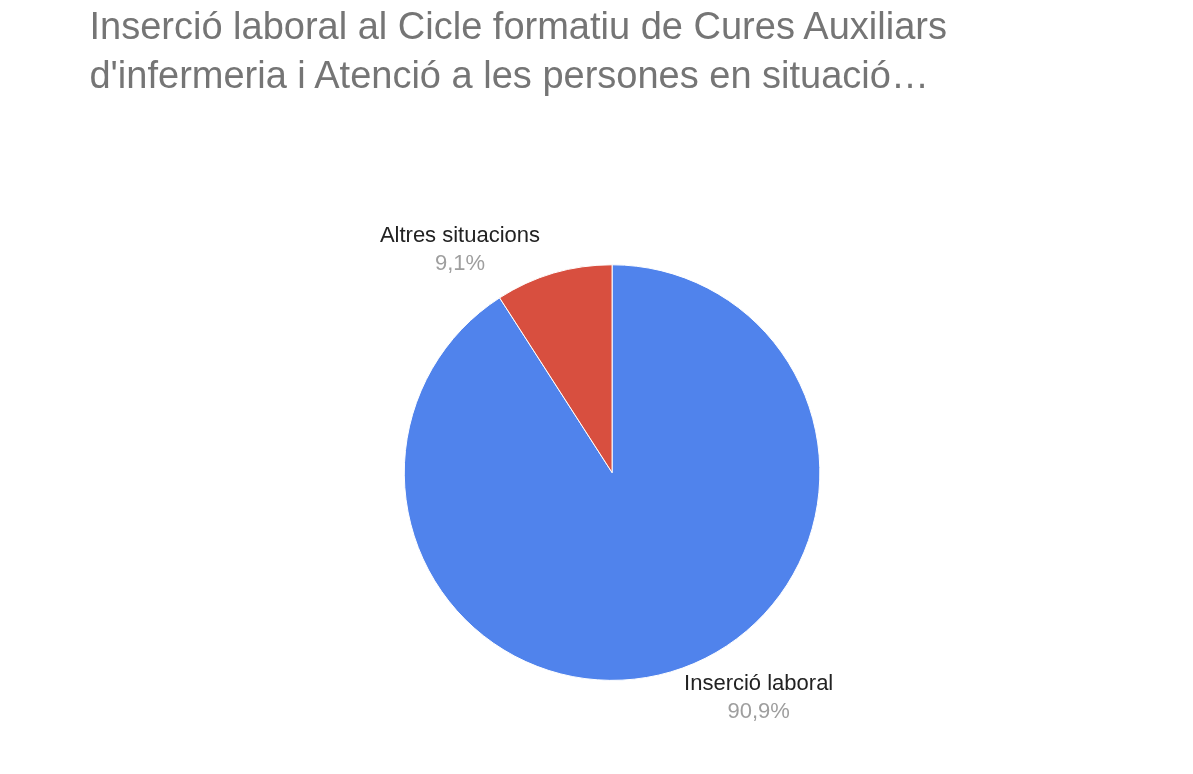  What do you see at coordinates (759, 682) in the screenshot?
I see `slice-label: Inserció laboral` at bounding box center [759, 682].